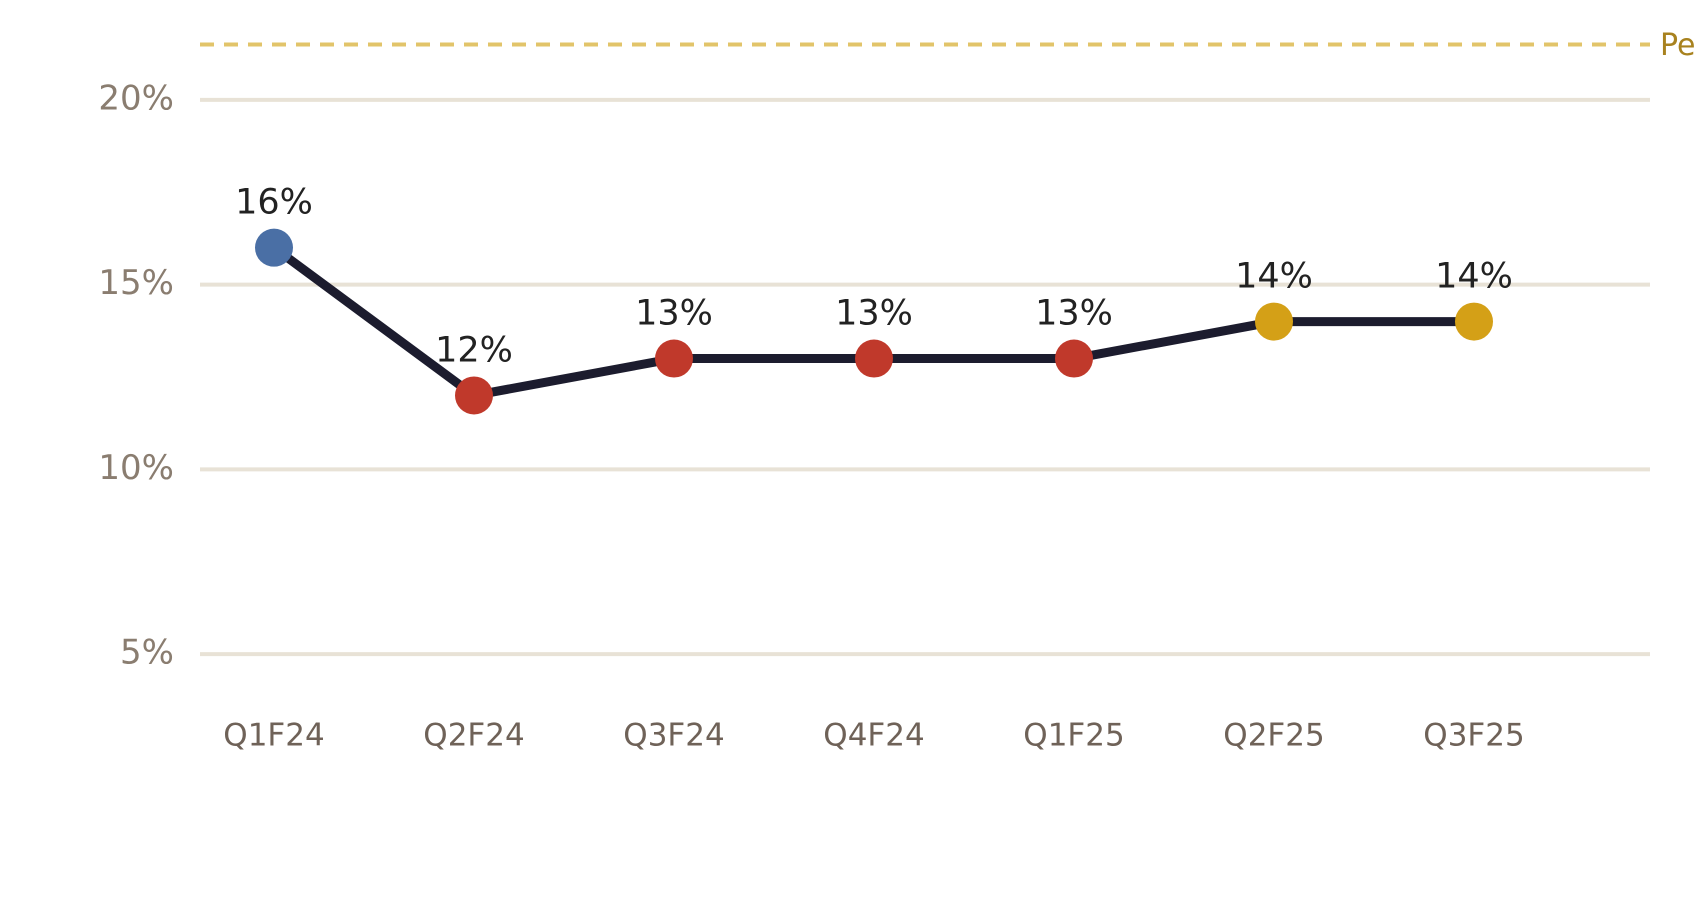 Image resolution: width=1700 pixels, height=900 pixels. What do you see at coordinates (1273, 736) in the screenshot?
I see `x-tick-label: Q2F25` at bounding box center [1273, 736].